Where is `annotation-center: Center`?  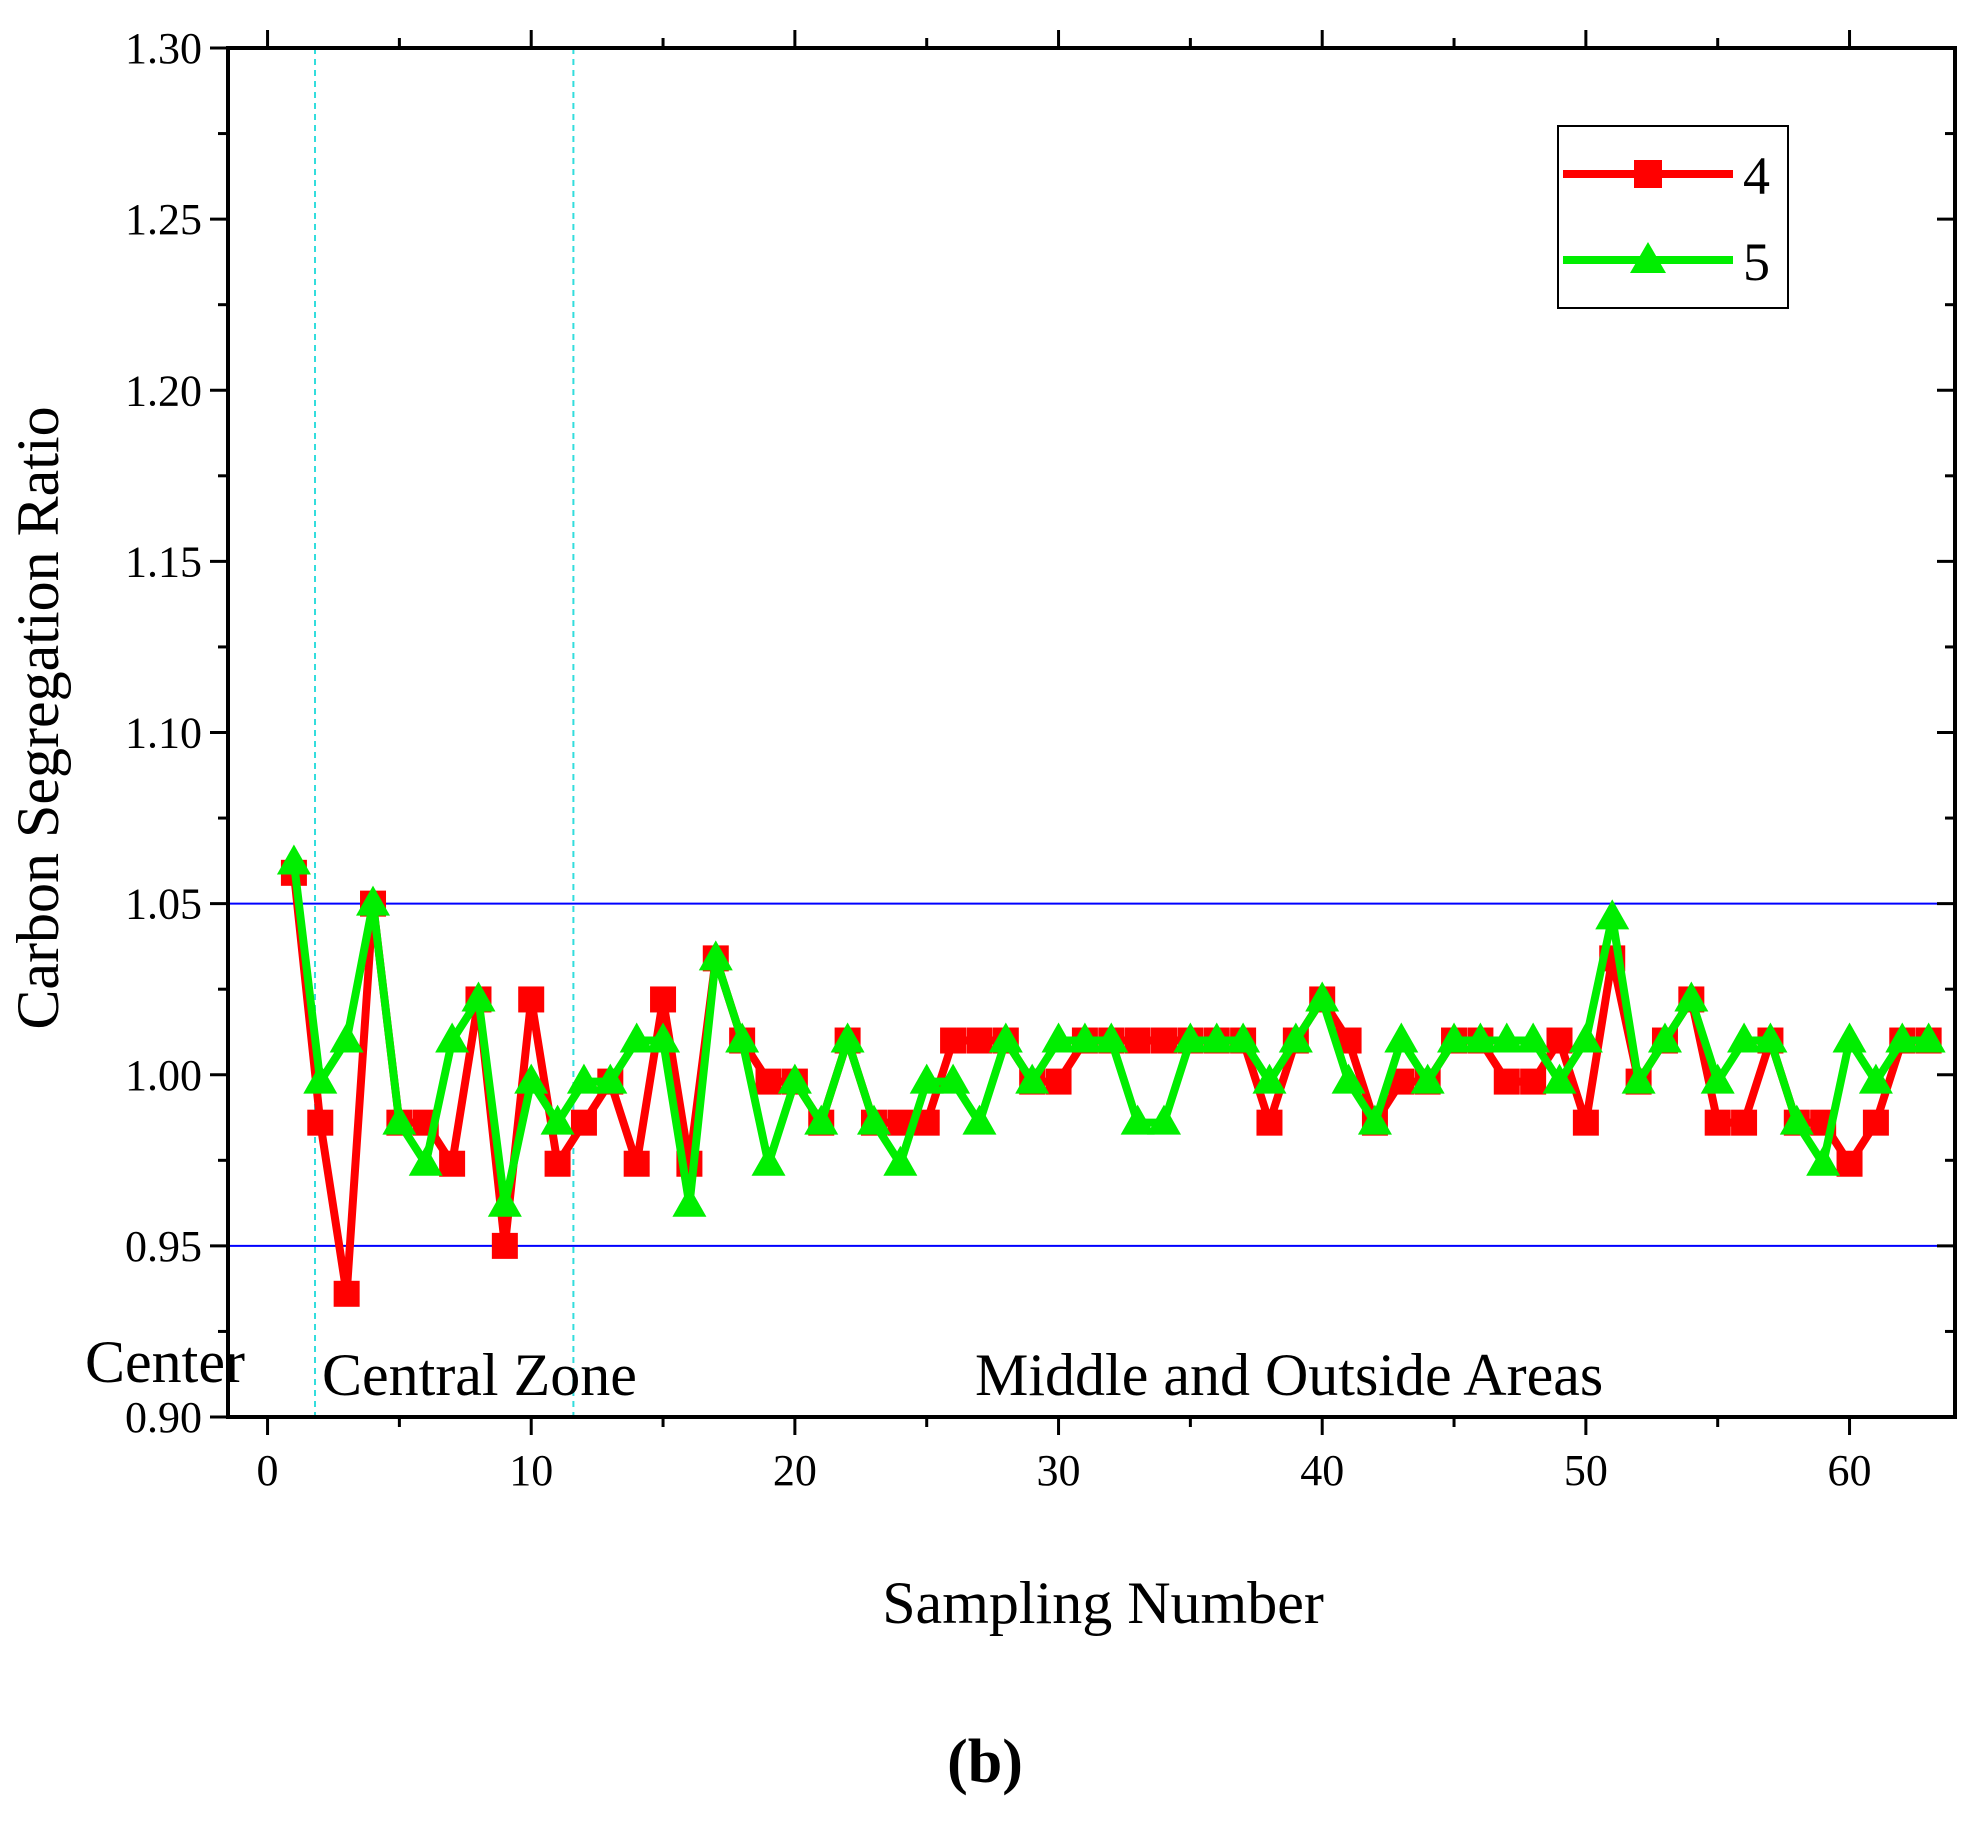
annotation-center: Center is located at coordinates (165, 1362).